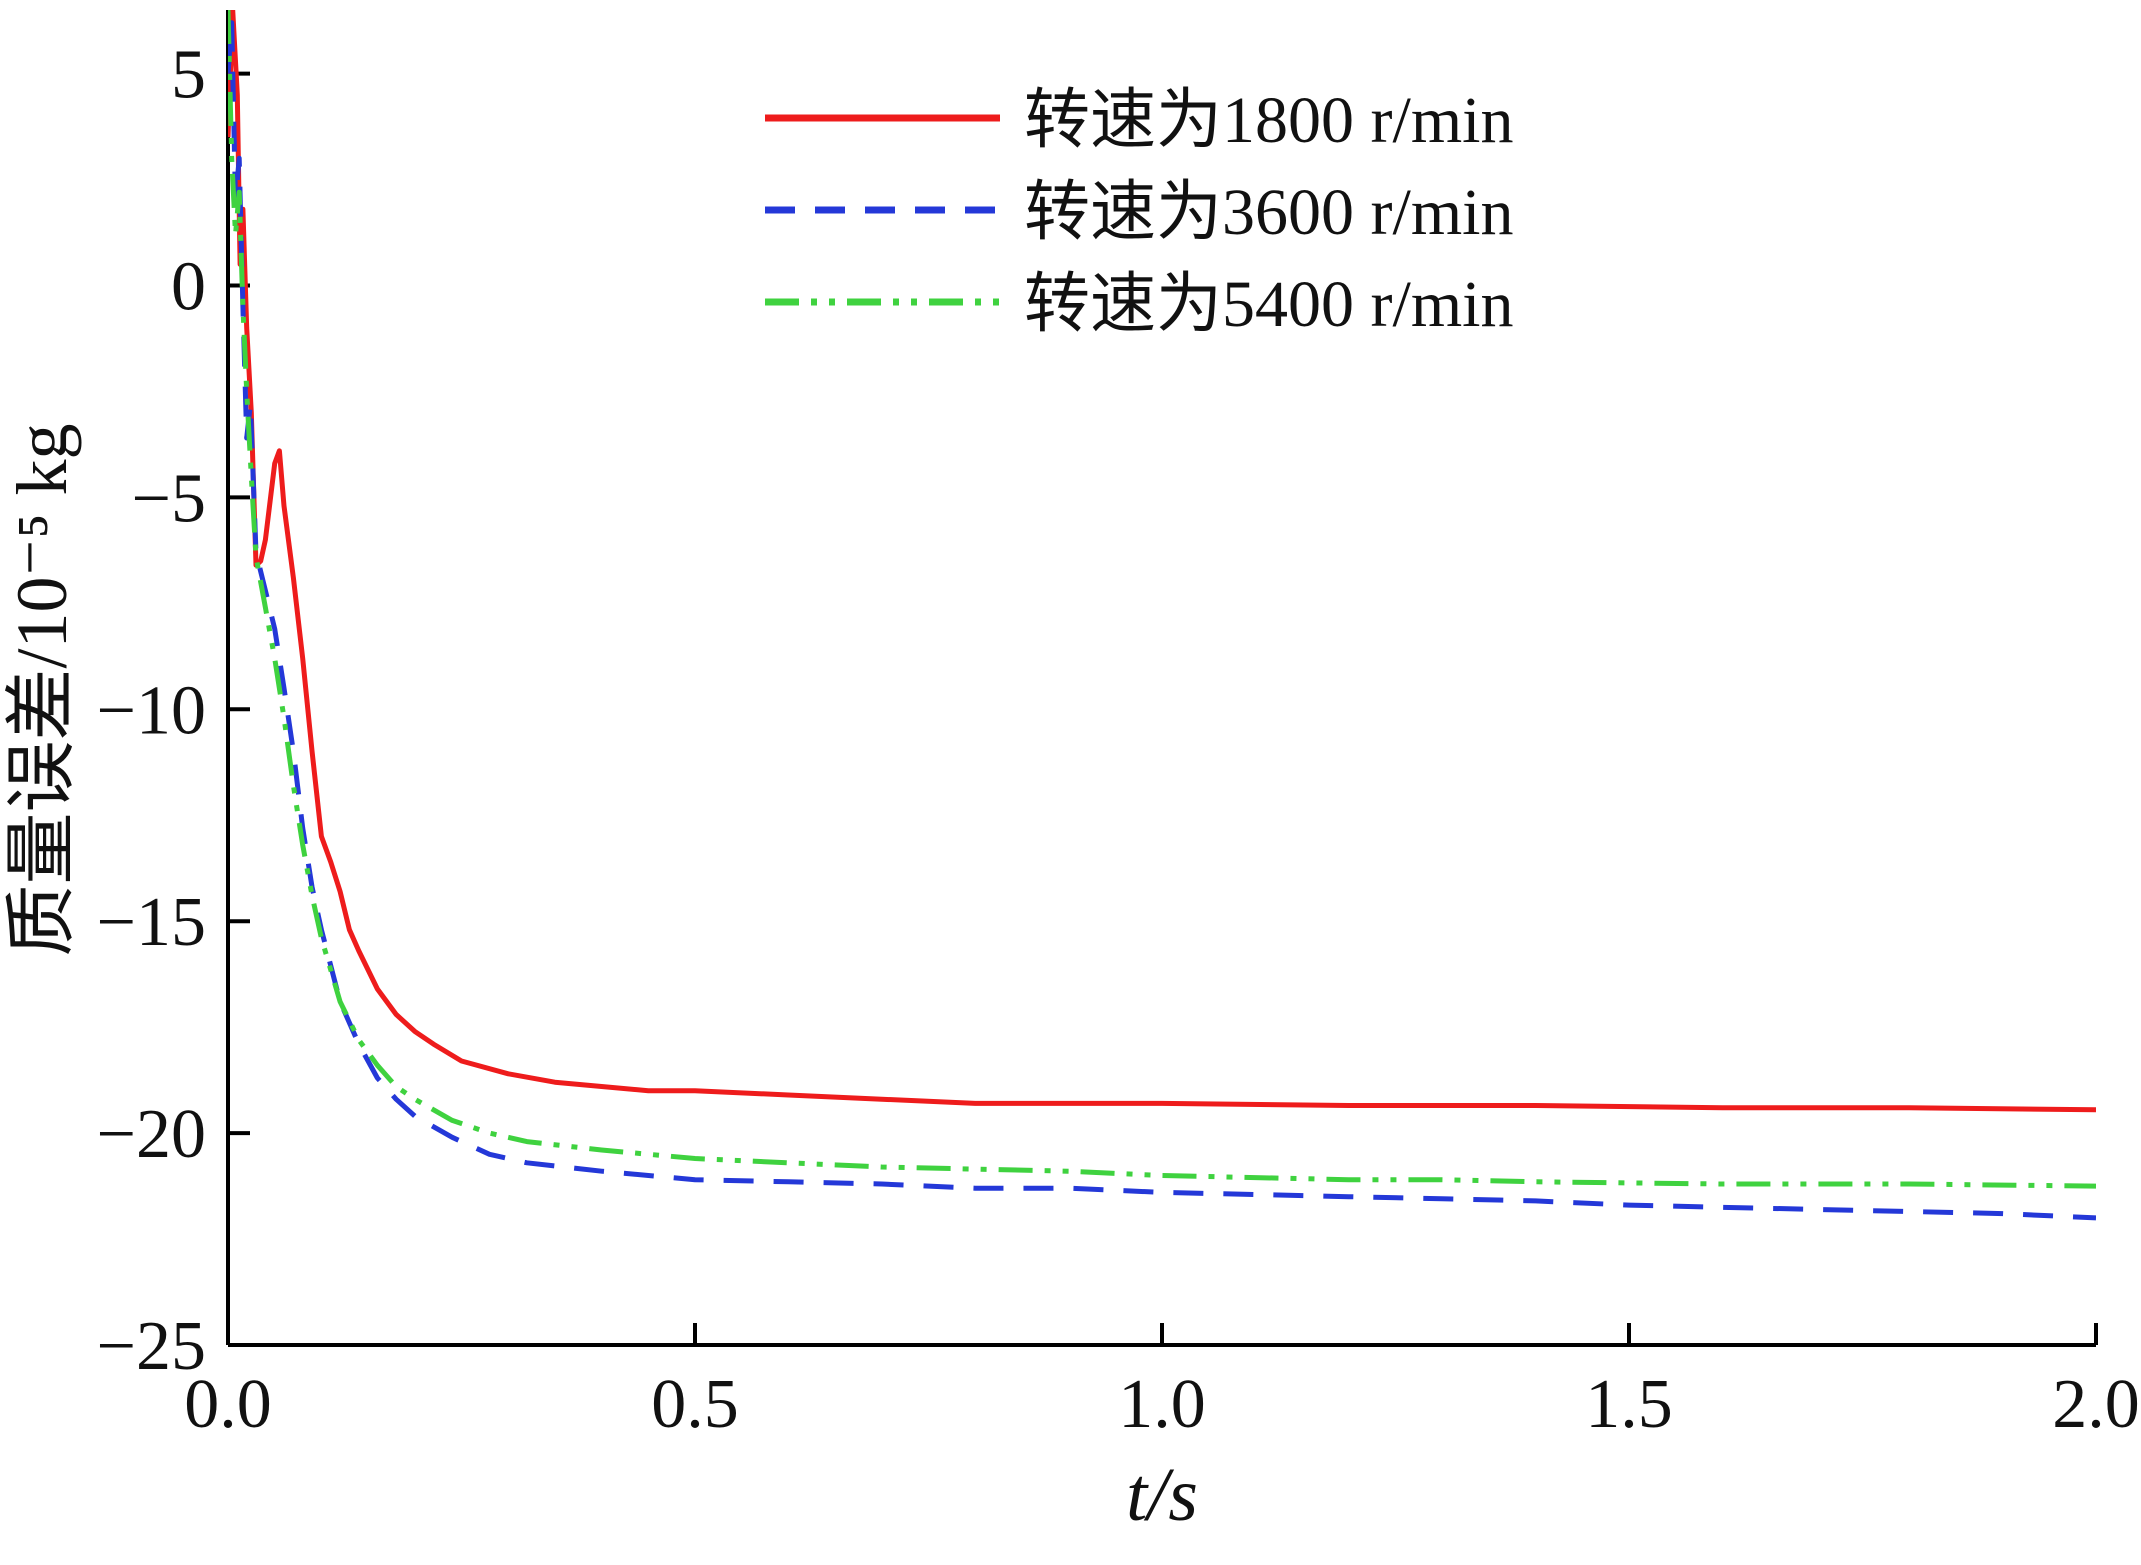 The height and width of the screenshot is (1565, 2141). Describe the element at coordinates (188, 286) in the screenshot. I see `y-tick-label: 0` at that location.